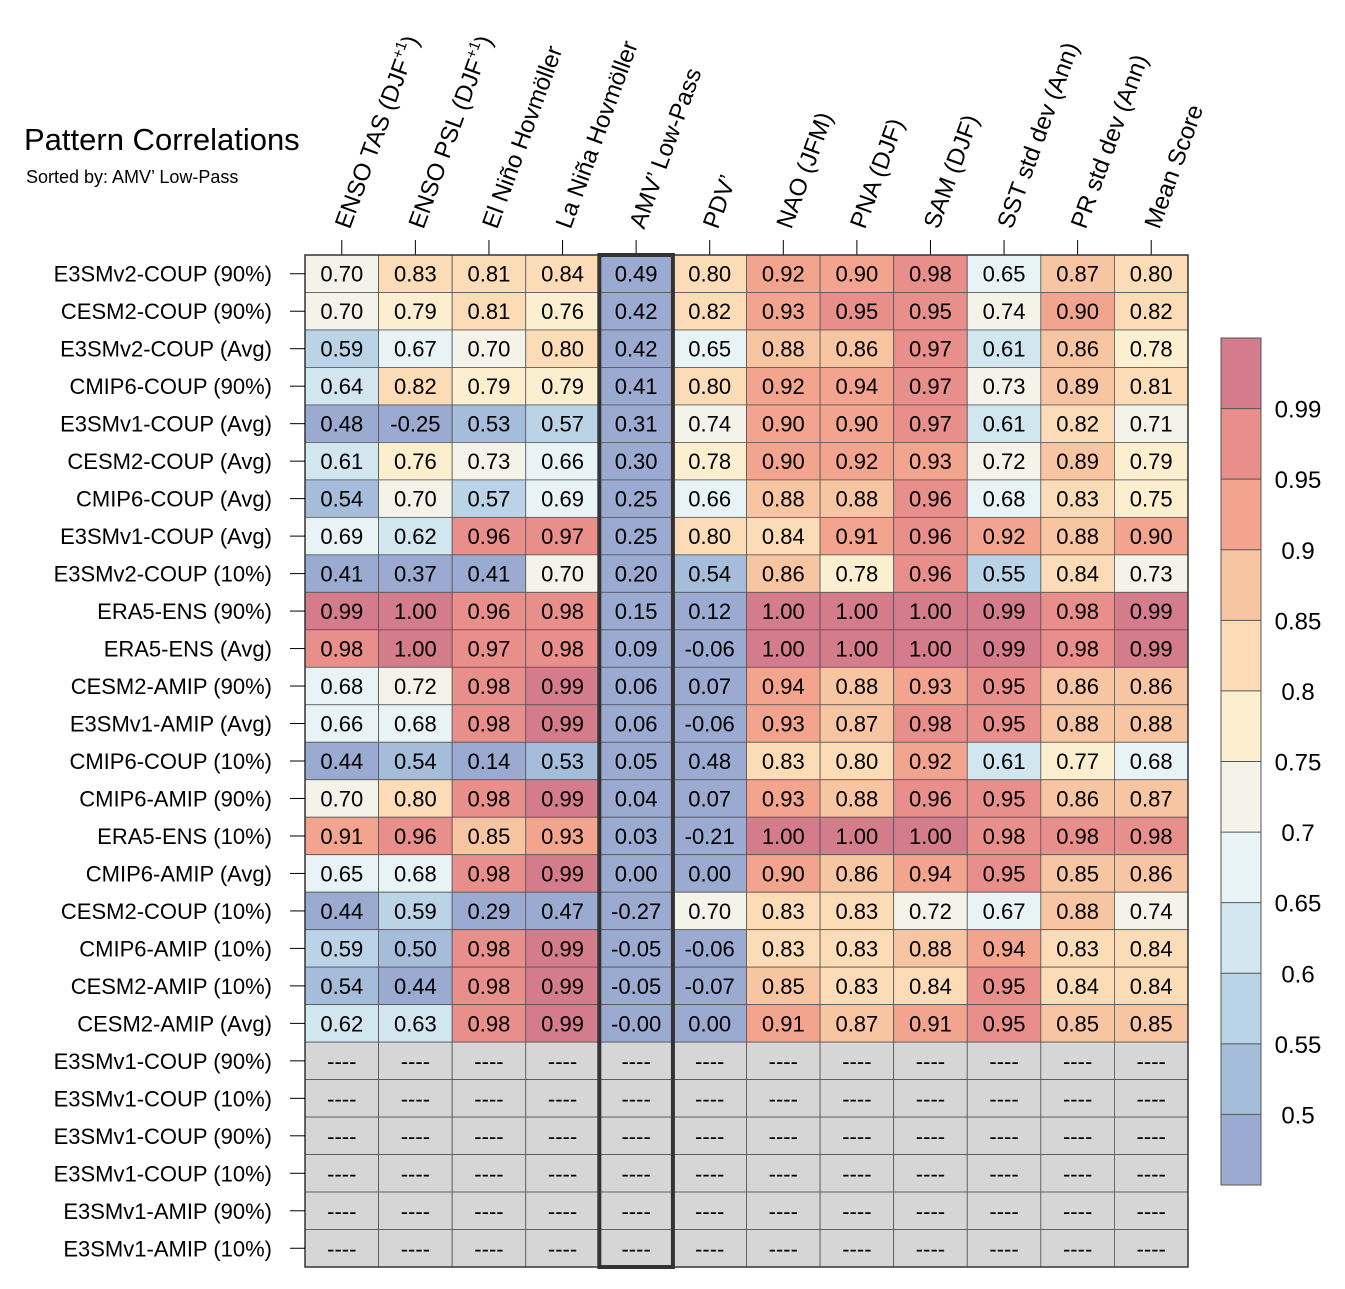 This screenshot has width=1345, height=1289. I want to click on cell-value-label: 0.68, so click(1151, 761).